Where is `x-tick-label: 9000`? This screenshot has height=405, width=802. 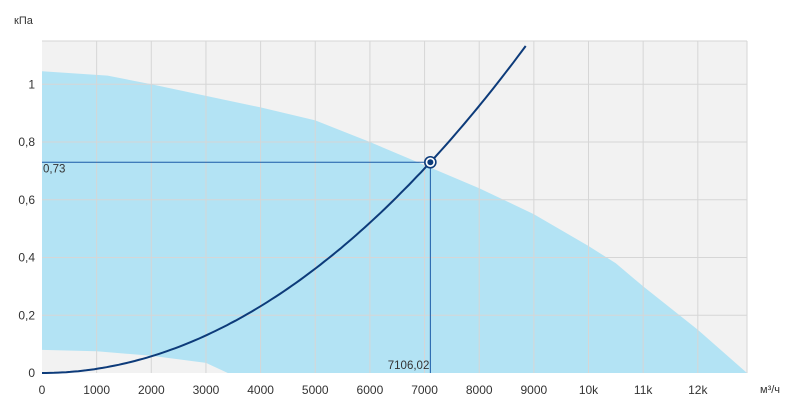
x-tick-label: 9000 is located at coordinates (534, 390).